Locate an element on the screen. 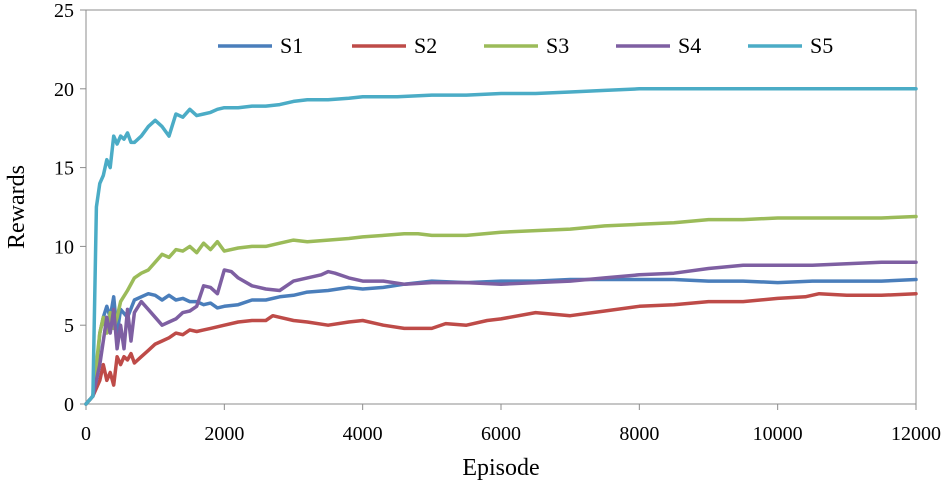 This screenshot has height=488, width=950. x-axis-ticks: 0 2000 4000 6000 8000 10000 12000 is located at coordinates (511, 424).